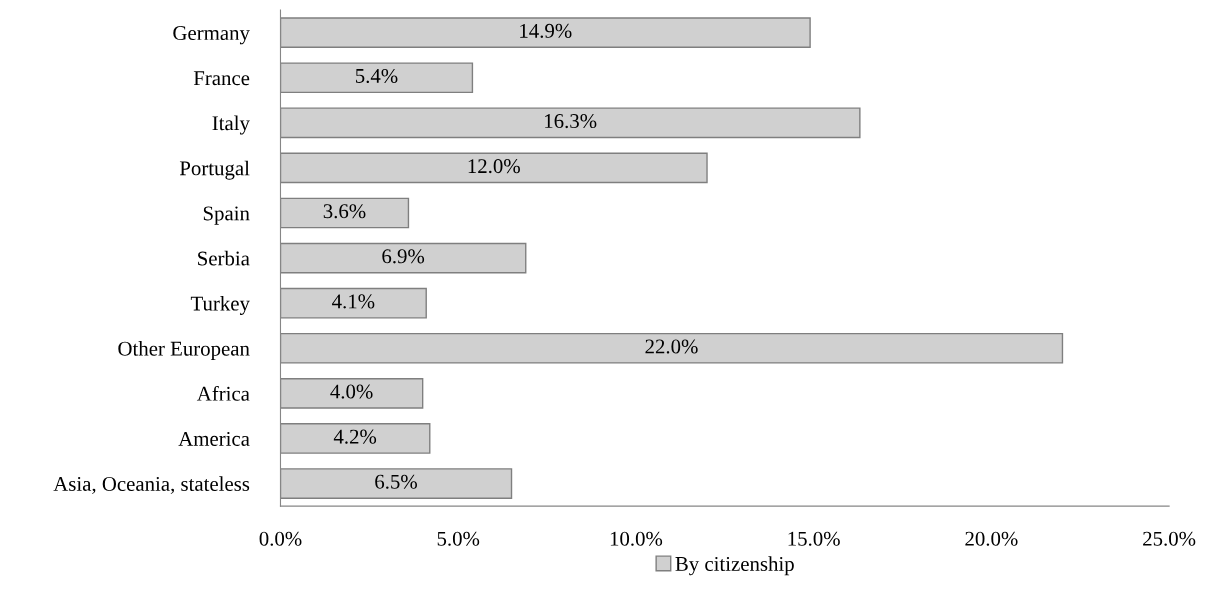 Image resolution: width=1209 pixels, height=594 pixels. I want to click on data-label: 4.1%, so click(353, 301).